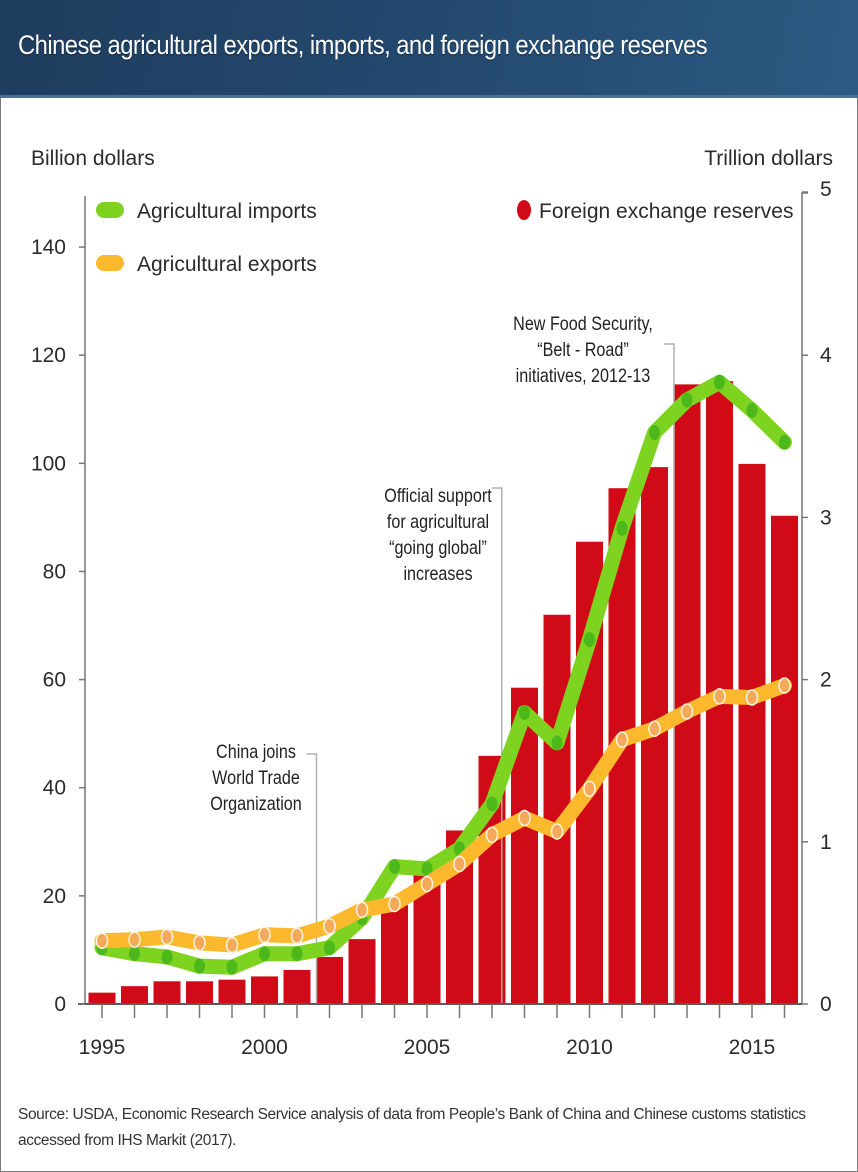 Image resolution: width=858 pixels, height=1172 pixels. Describe the element at coordinates (134, 995) in the screenshot. I see `bar-reserves-1996` at that location.